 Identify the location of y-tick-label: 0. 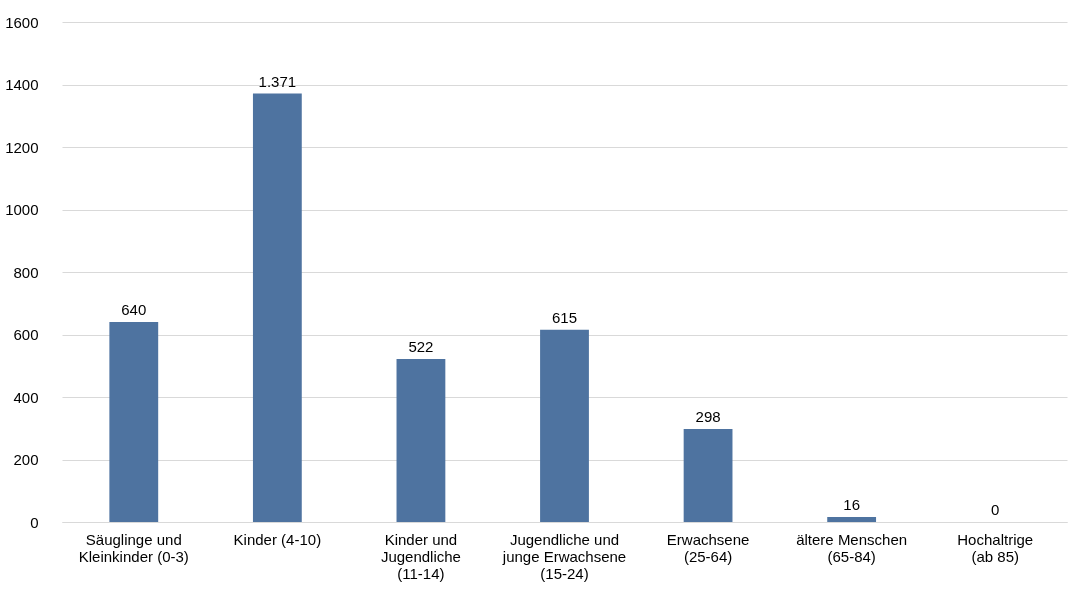
(34, 522).